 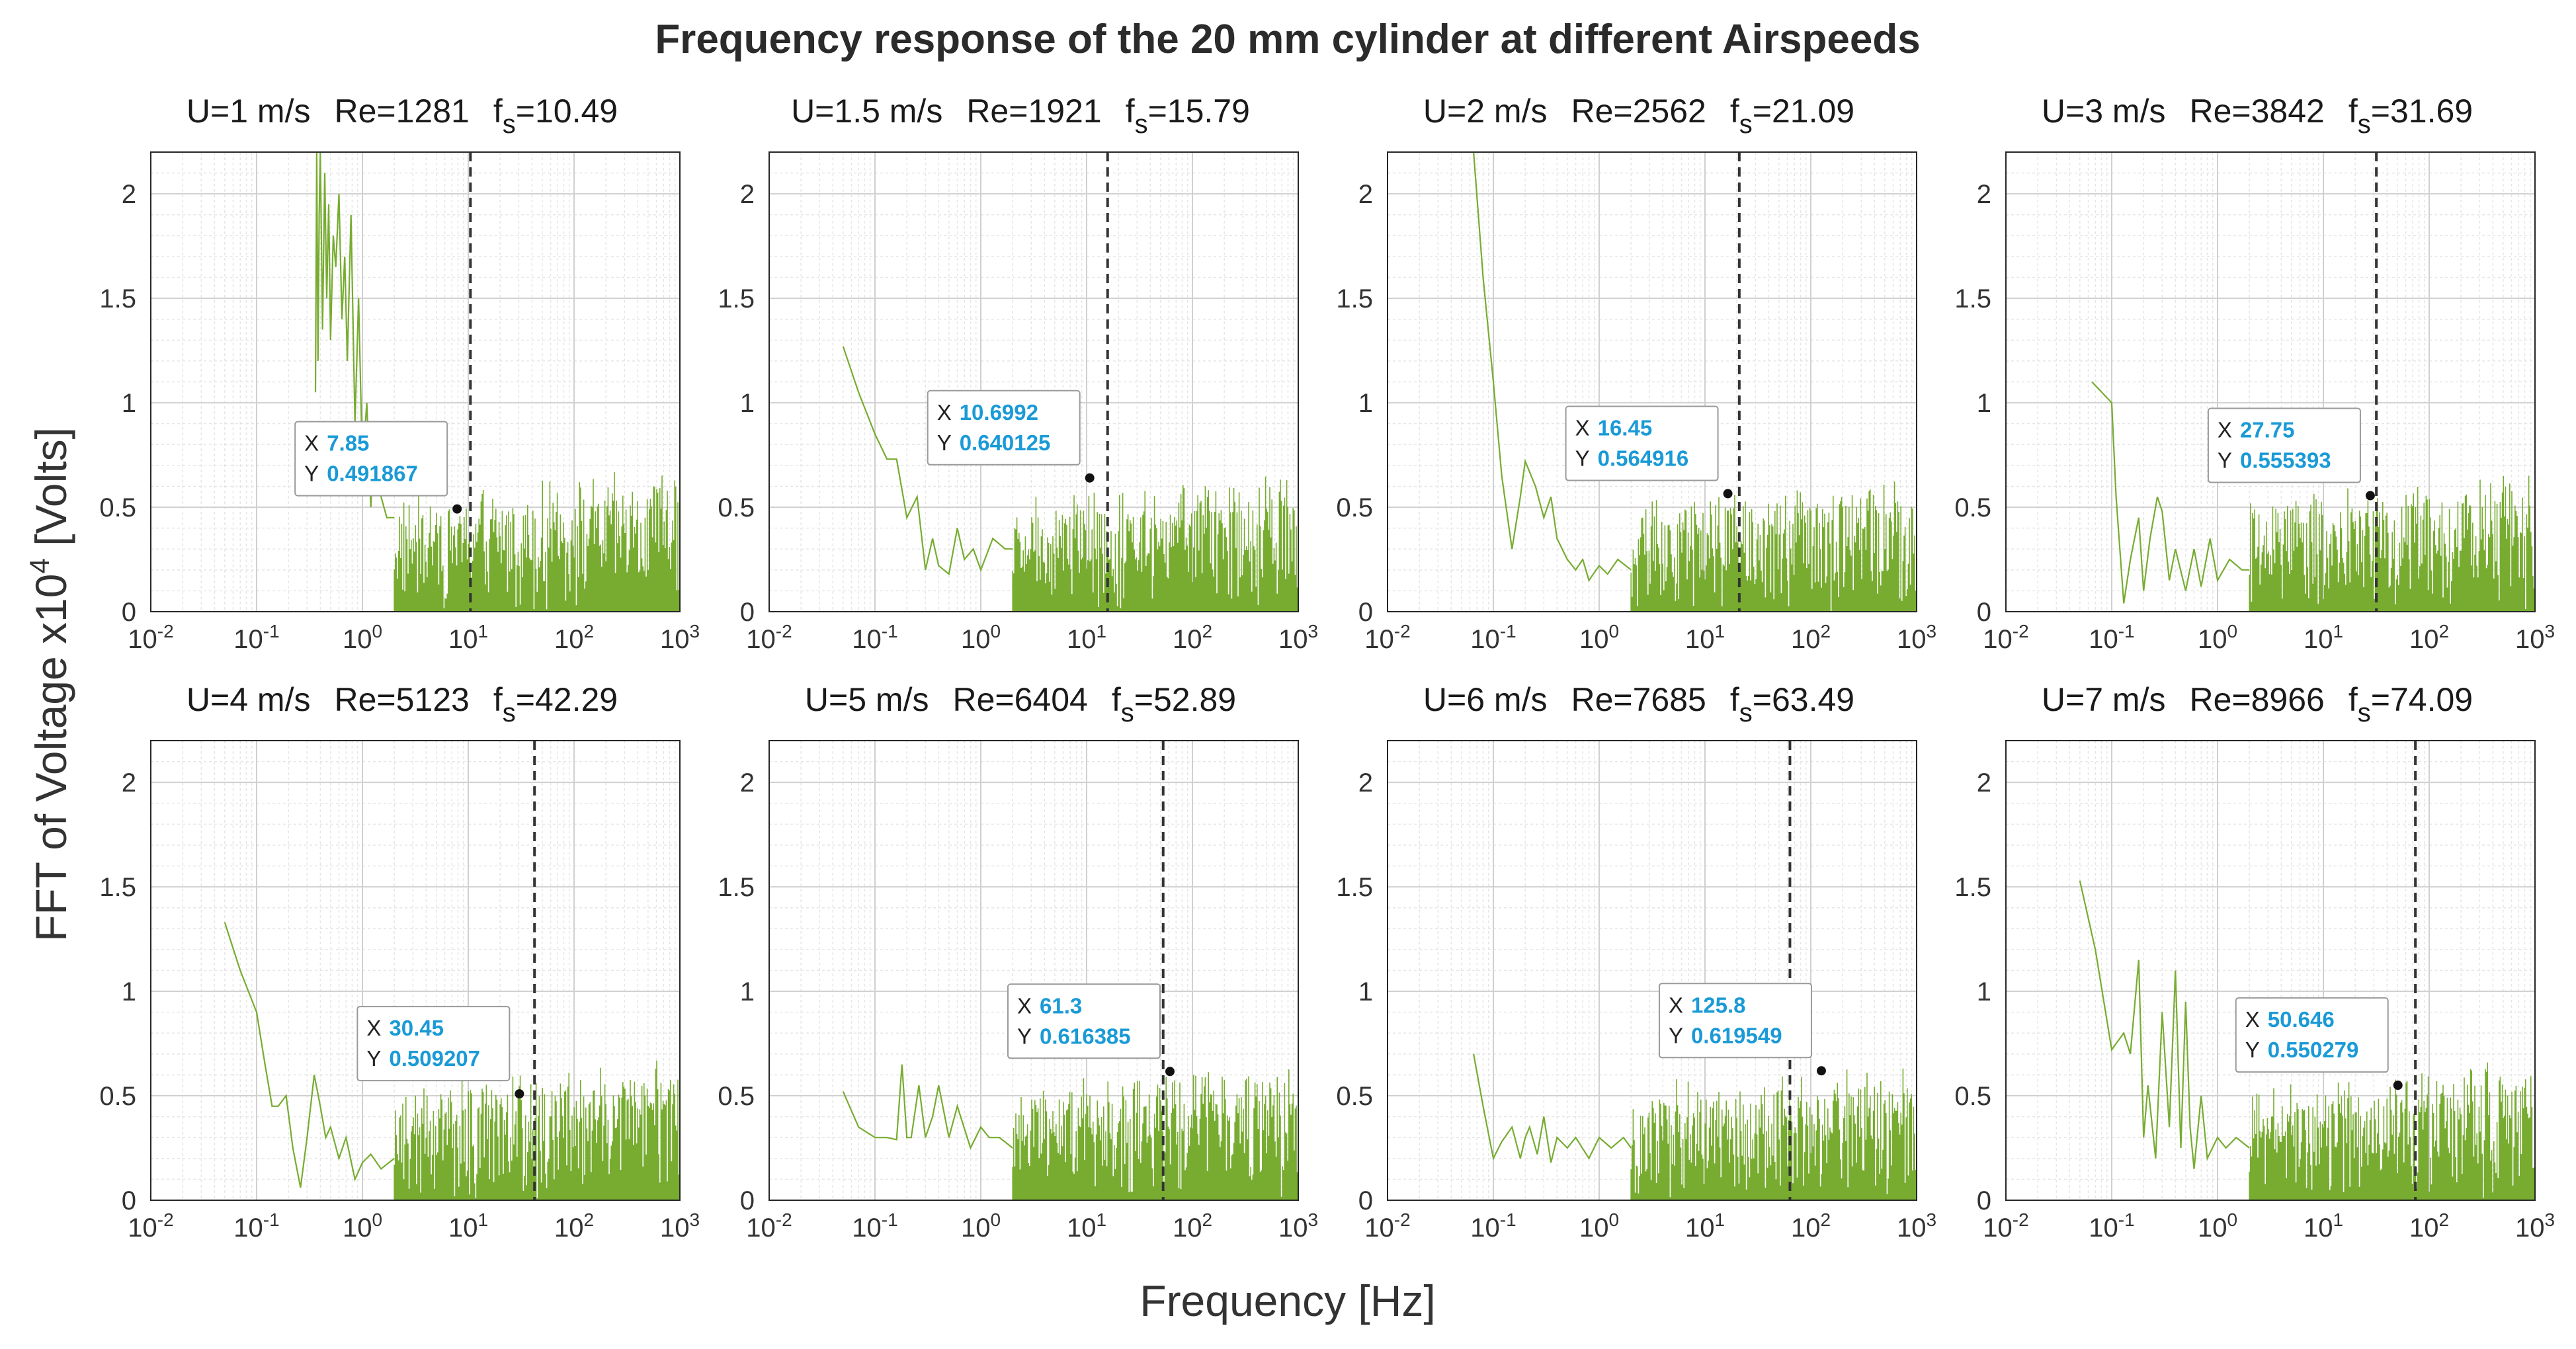 I want to click on panel-1-datatip-x-label: X, so click(x=311, y=443).